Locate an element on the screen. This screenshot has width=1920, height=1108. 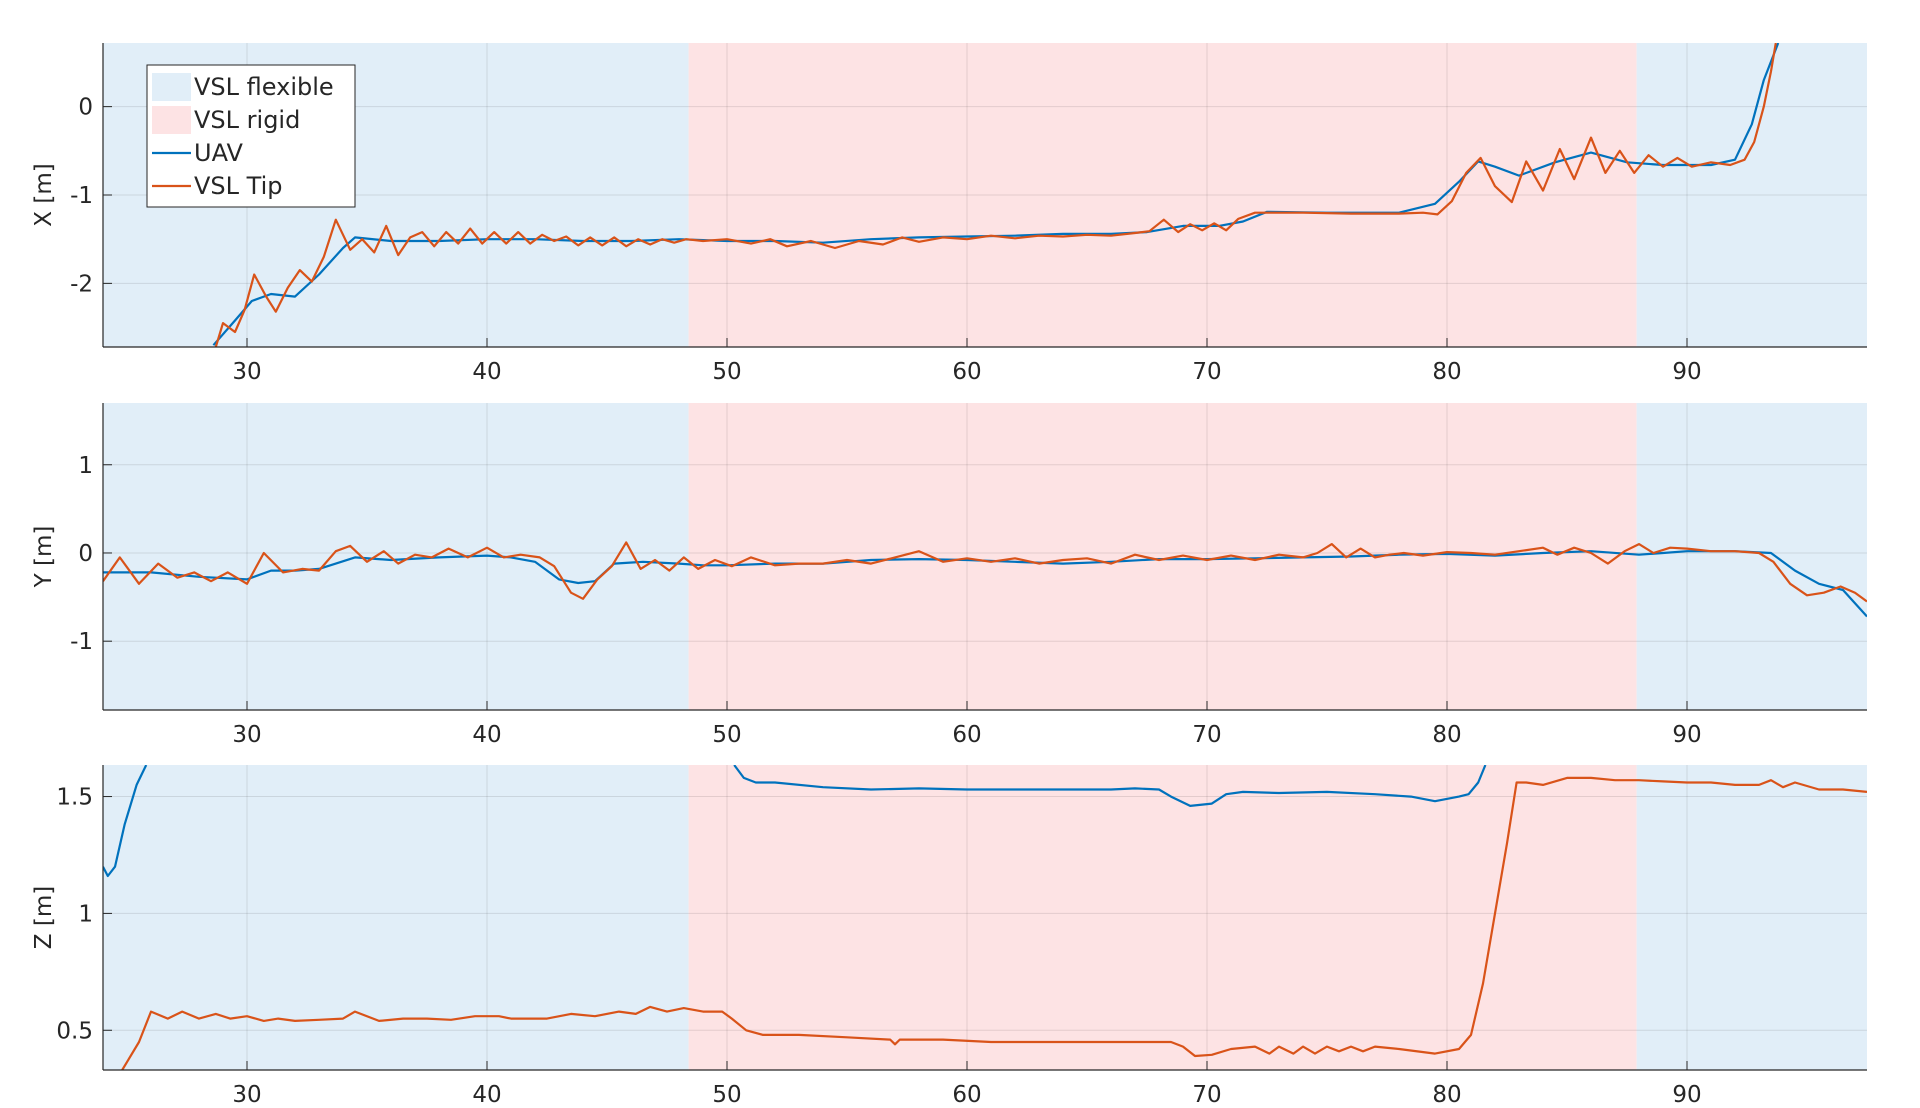
legend-item-vsl-rigid: VSL rigid is located at coordinates (226, 120).